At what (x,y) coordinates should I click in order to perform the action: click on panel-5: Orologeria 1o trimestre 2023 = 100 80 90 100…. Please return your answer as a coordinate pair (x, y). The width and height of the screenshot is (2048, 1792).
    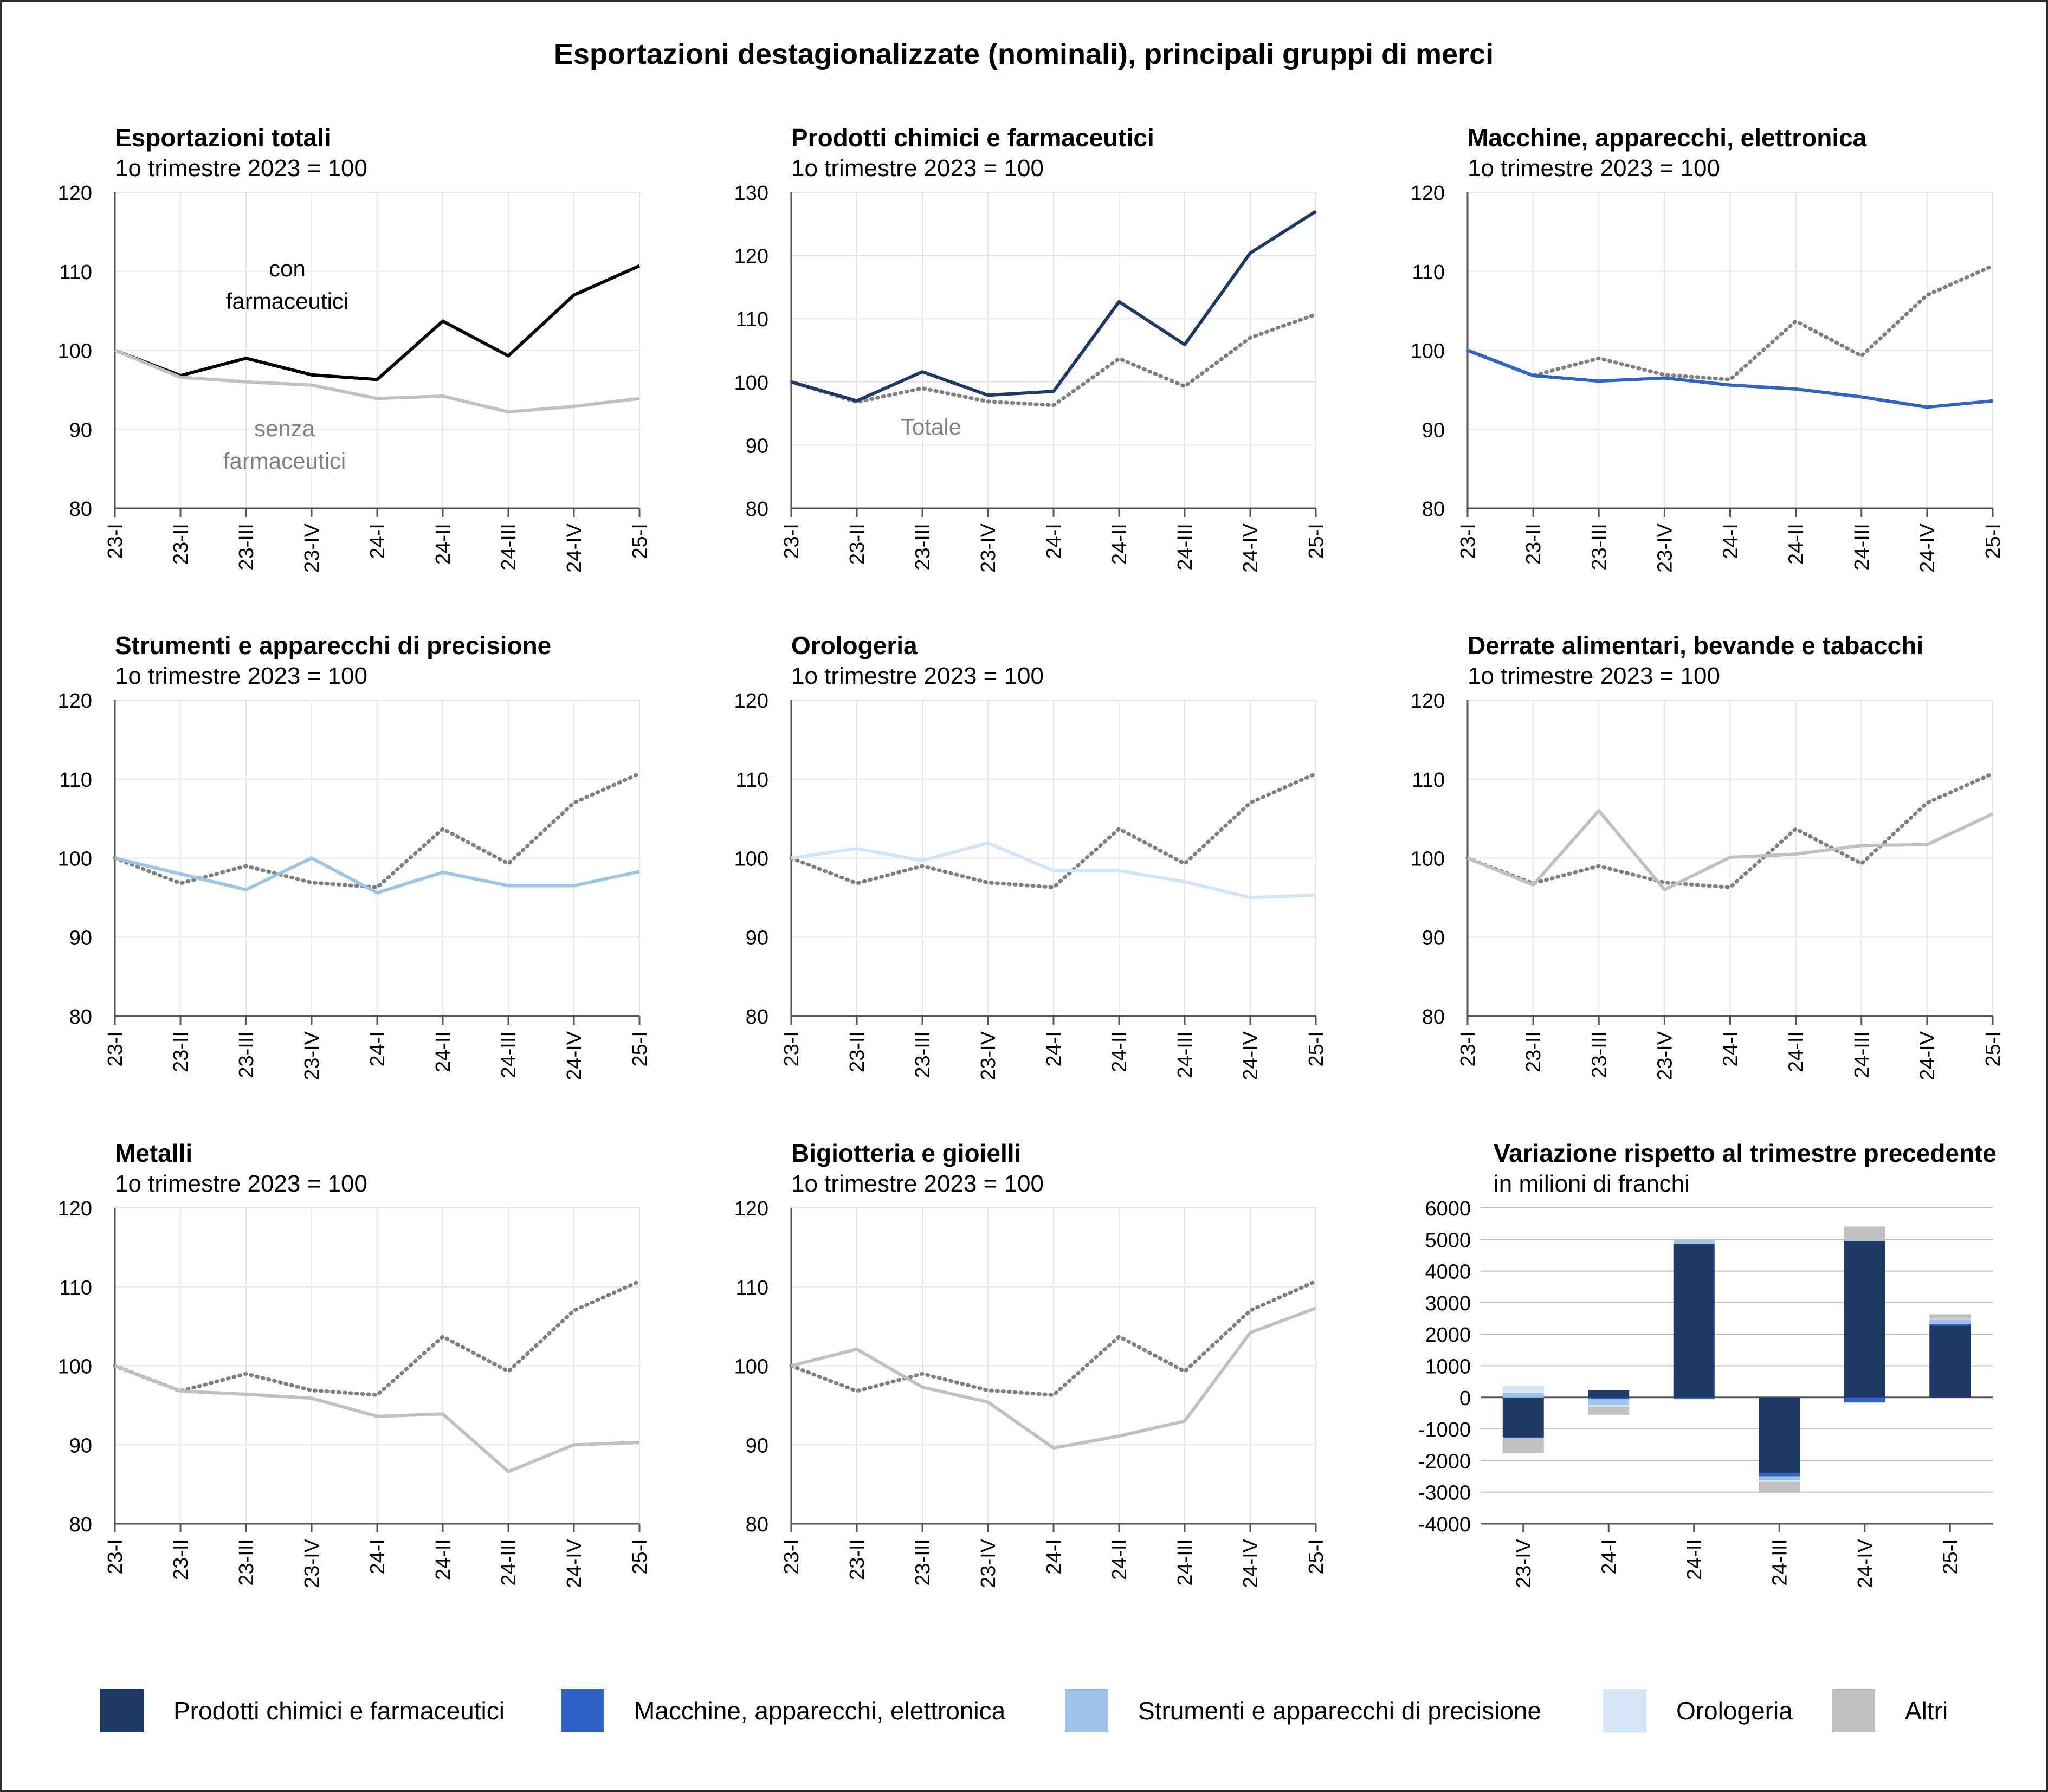
    Looking at the image, I should click on (1031, 856).